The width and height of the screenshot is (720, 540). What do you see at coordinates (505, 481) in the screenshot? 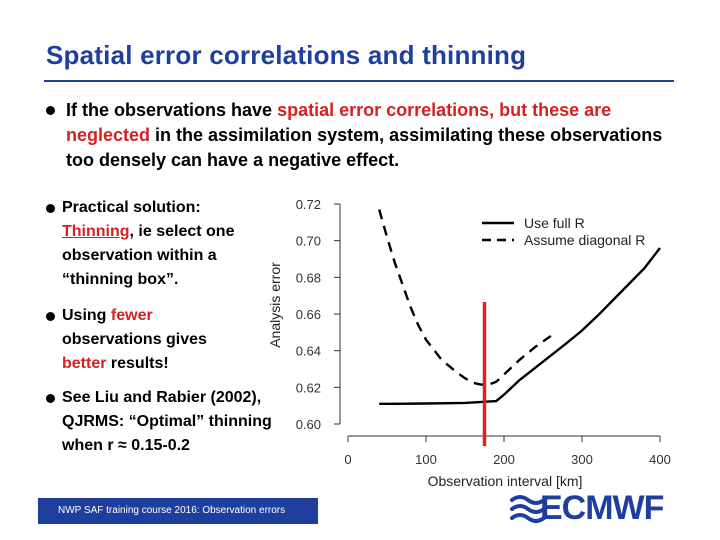
I see `x-axis-label: Observation interval [km]` at bounding box center [505, 481].